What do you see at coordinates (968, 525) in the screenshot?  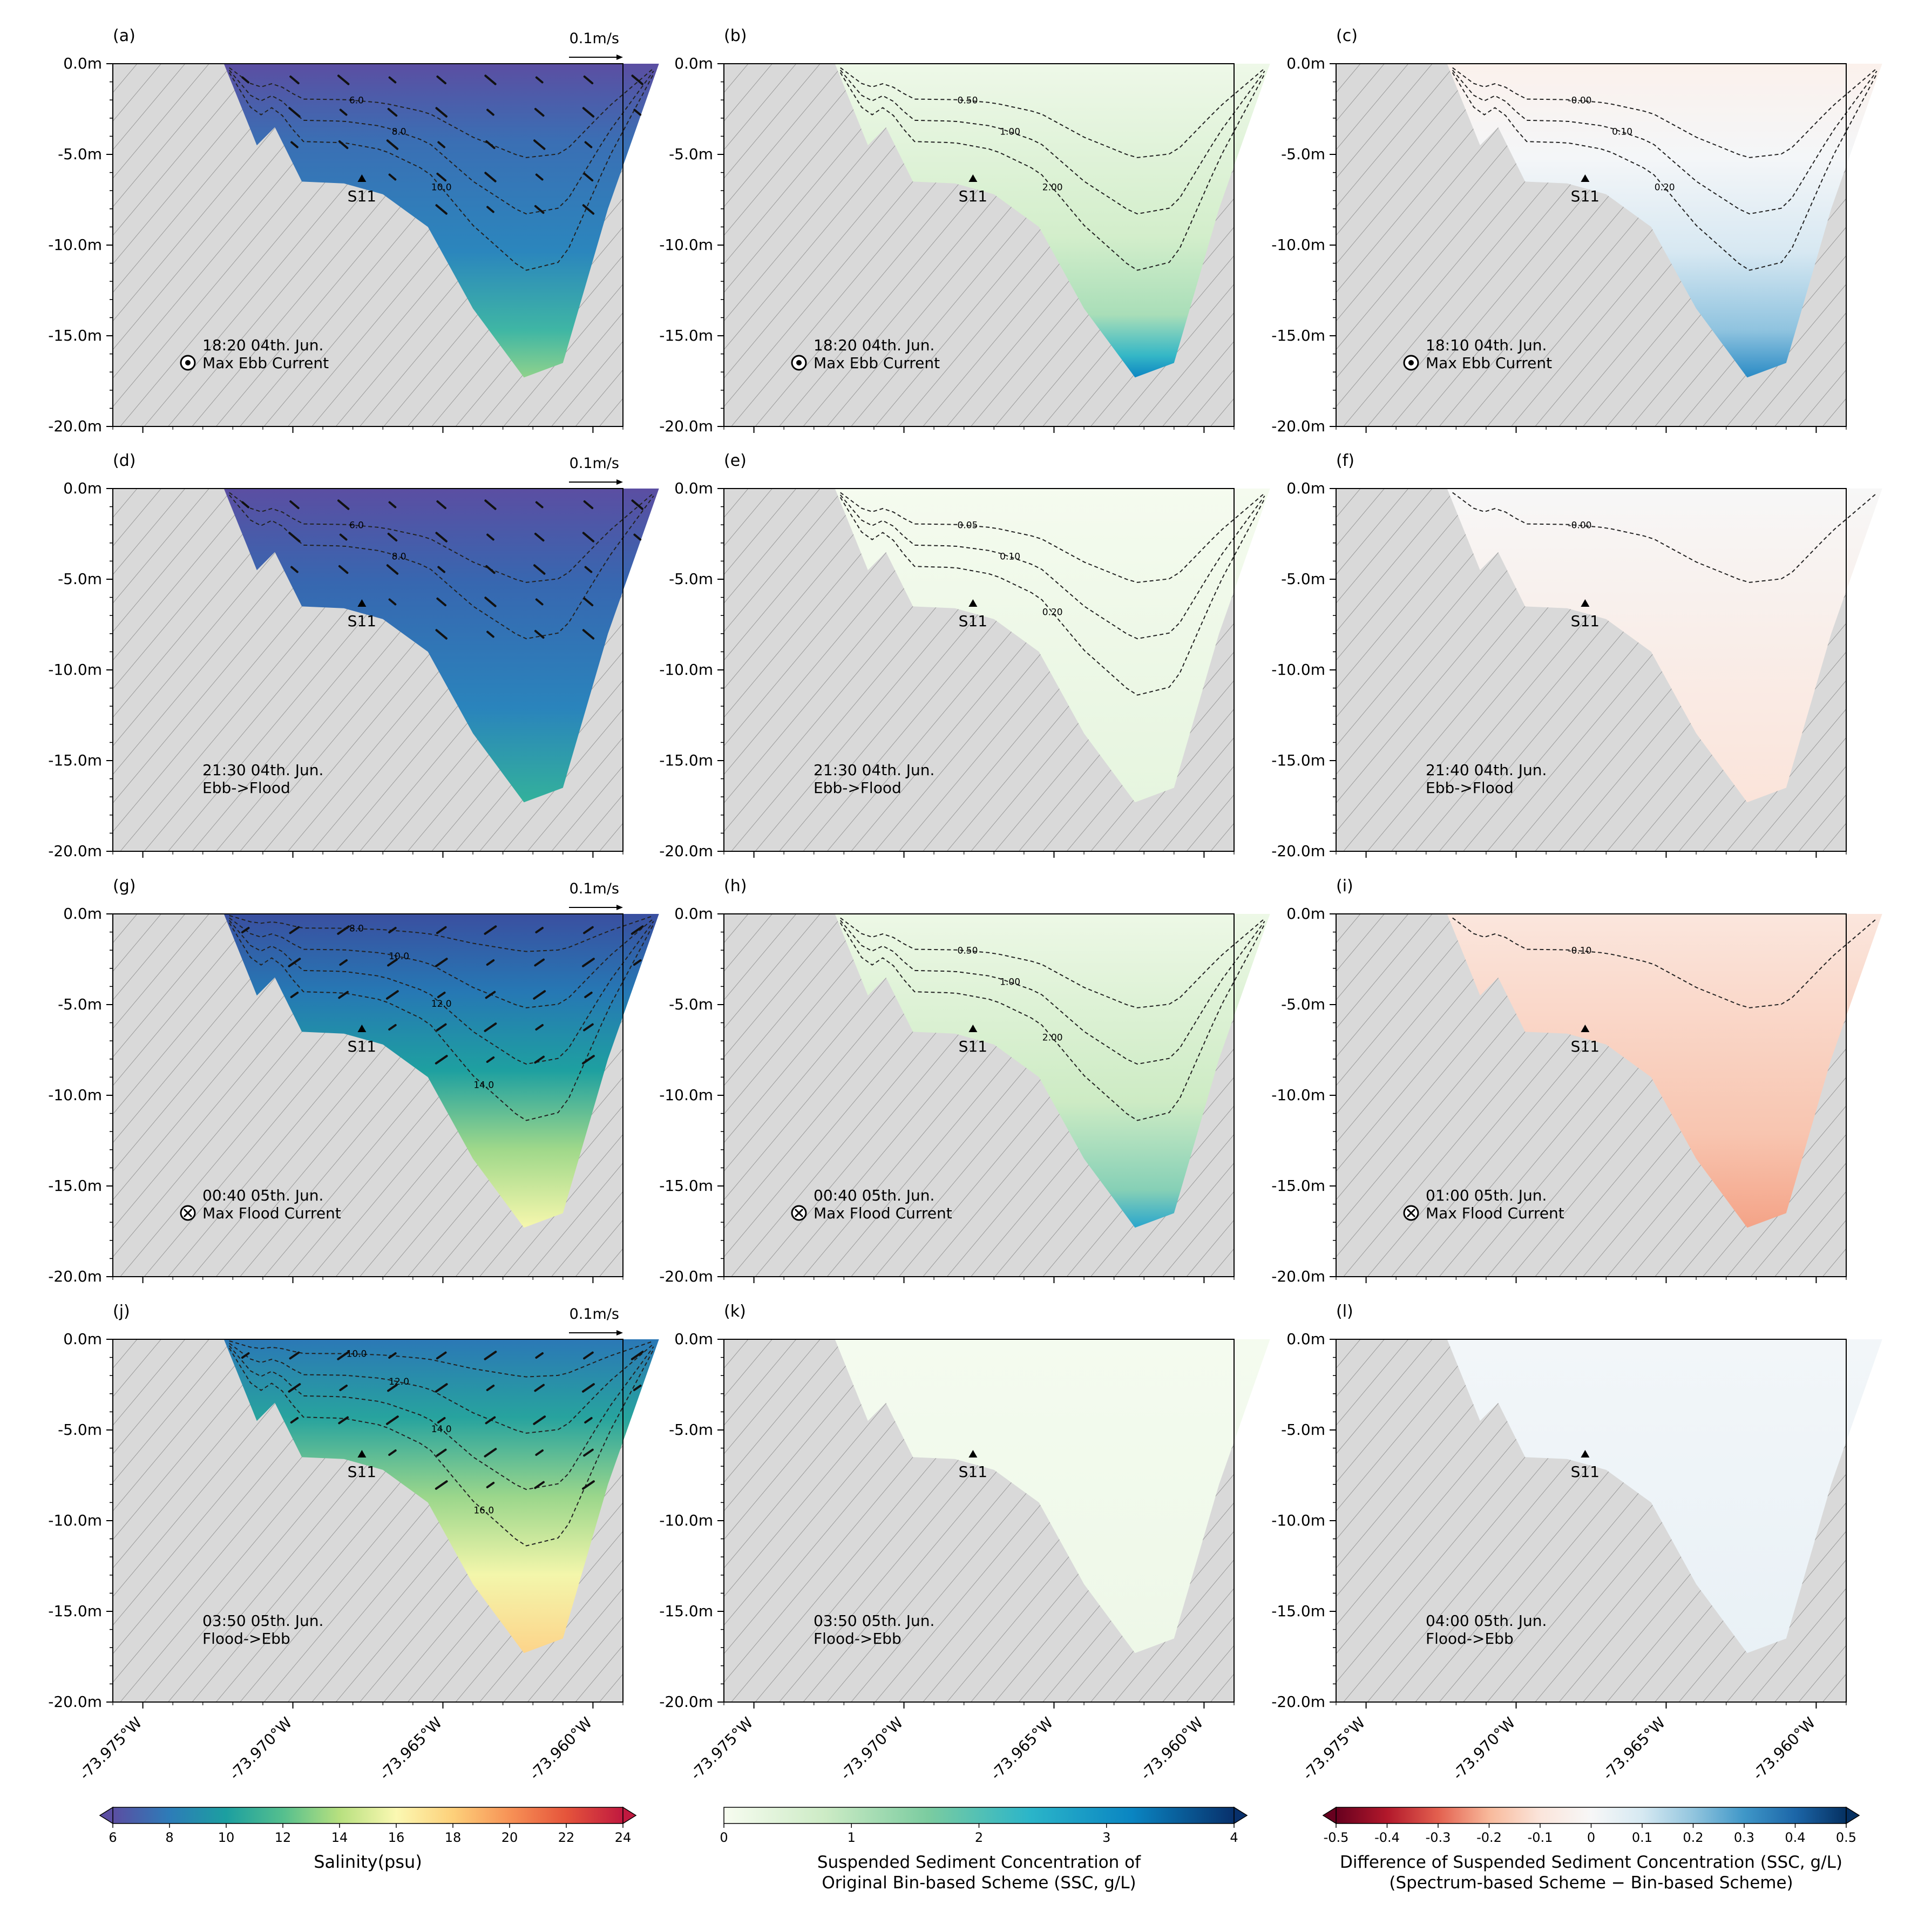 I see `contour-label: 0.05` at bounding box center [968, 525].